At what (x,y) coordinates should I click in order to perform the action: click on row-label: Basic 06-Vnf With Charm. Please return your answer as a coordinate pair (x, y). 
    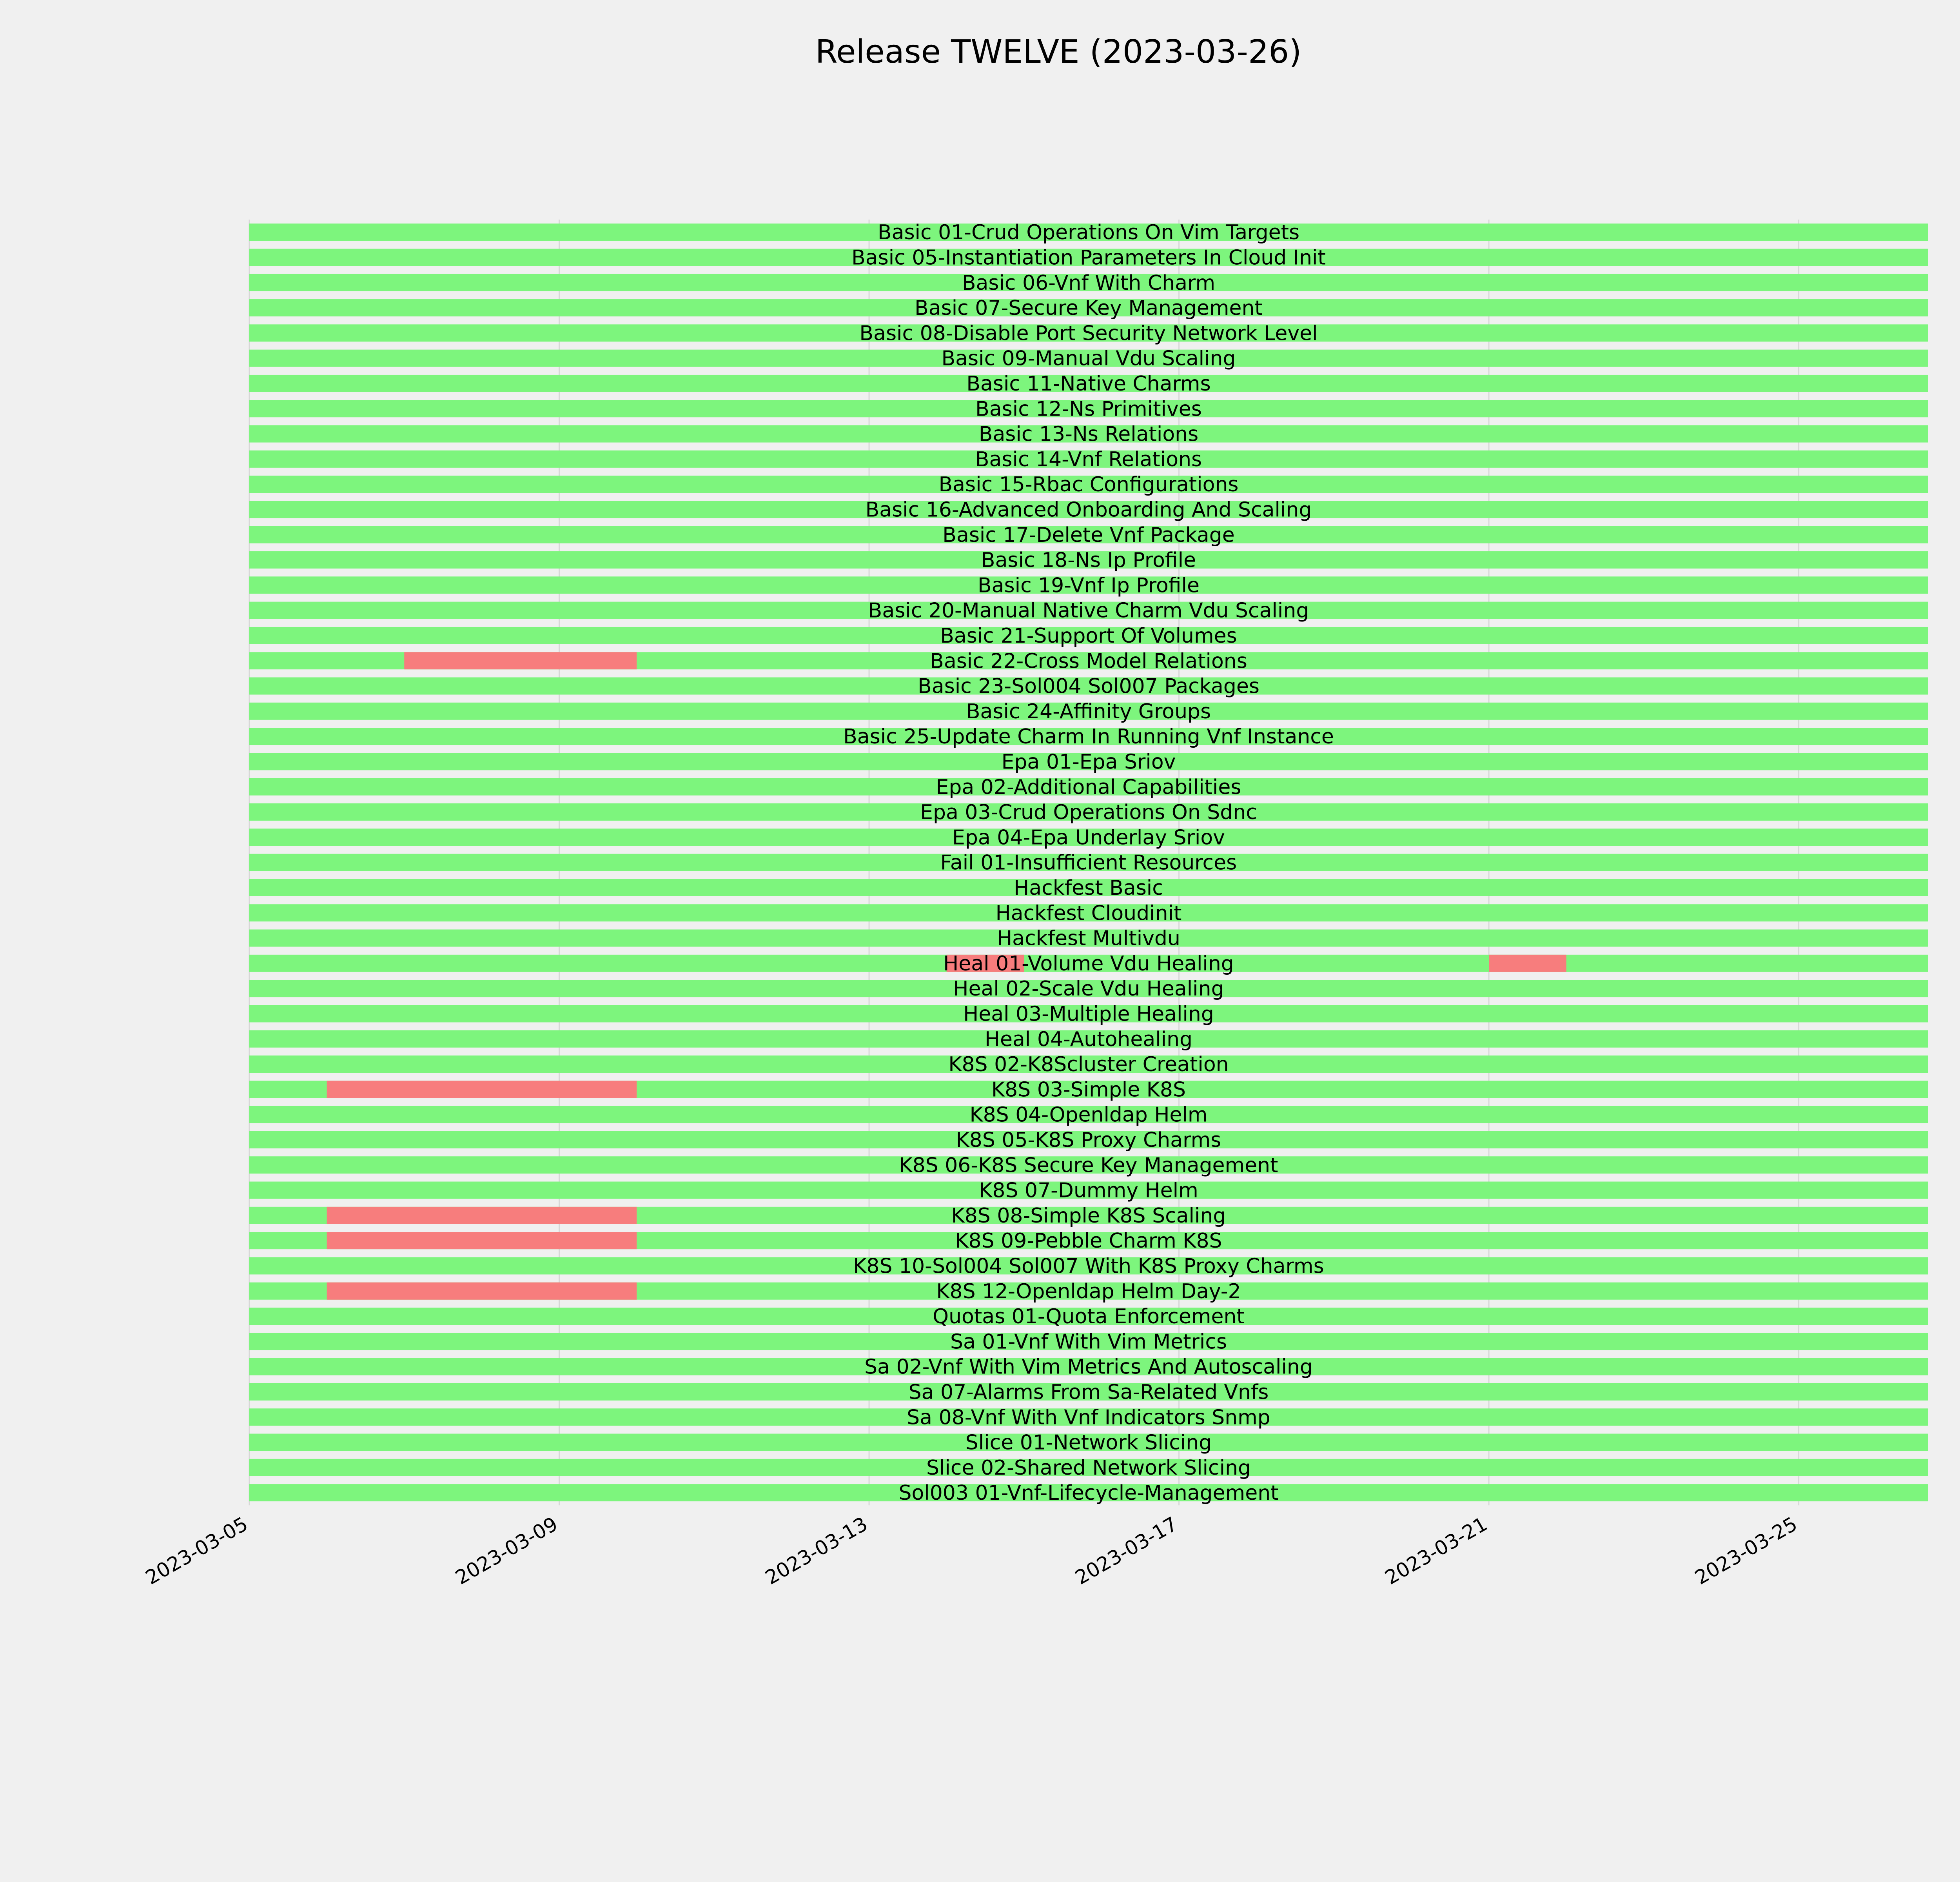
    Looking at the image, I should click on (1088, 283).